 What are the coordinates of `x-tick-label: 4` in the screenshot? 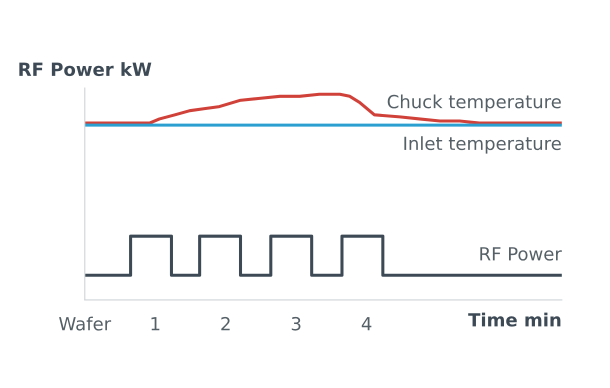 It's located at (367, 323).